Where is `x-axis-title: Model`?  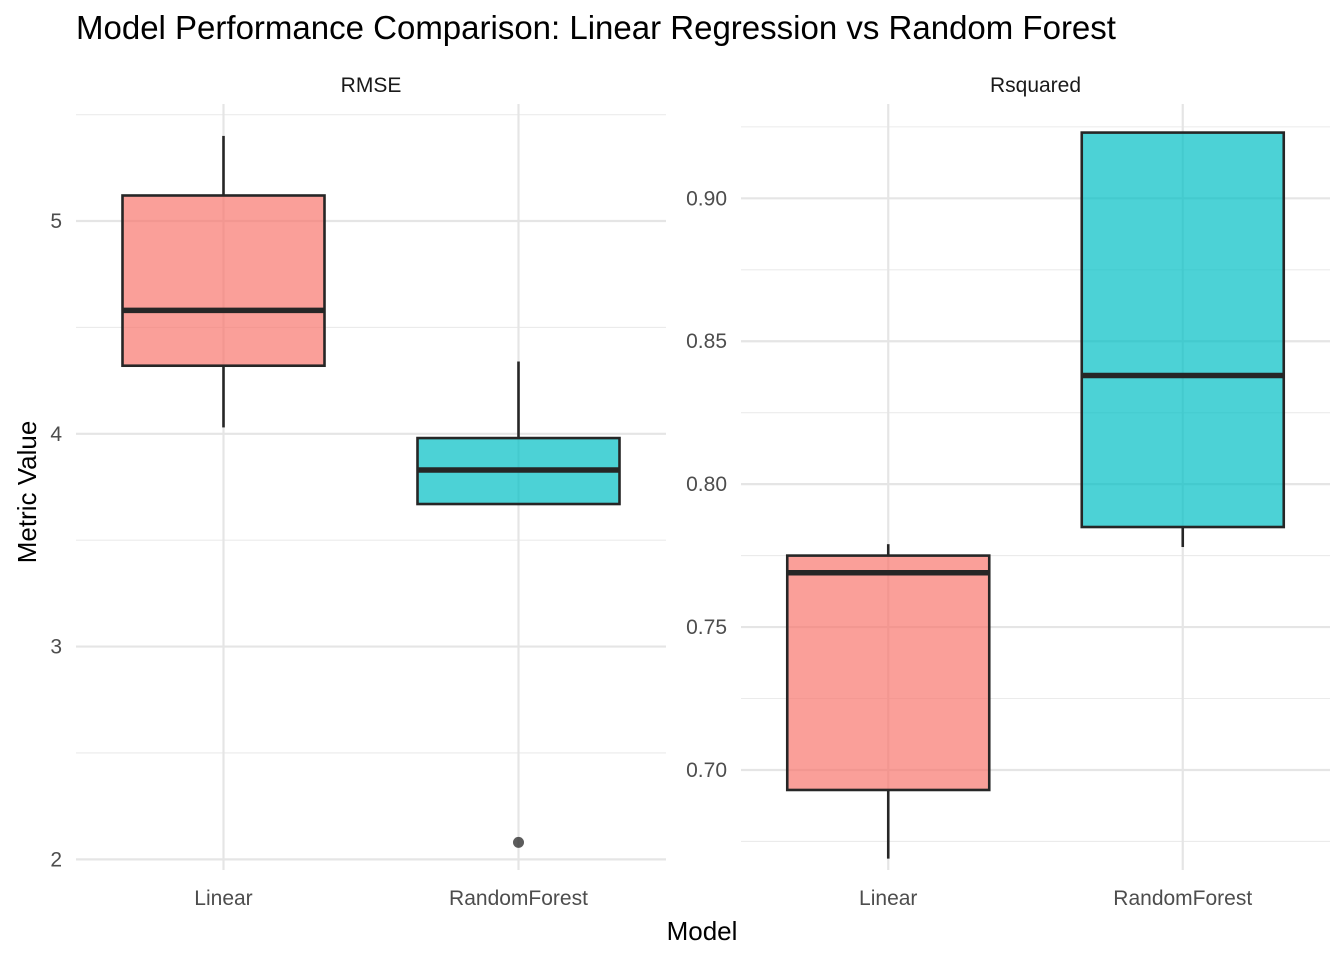 x-axis-title: Model is located at coordinates (702, 931).